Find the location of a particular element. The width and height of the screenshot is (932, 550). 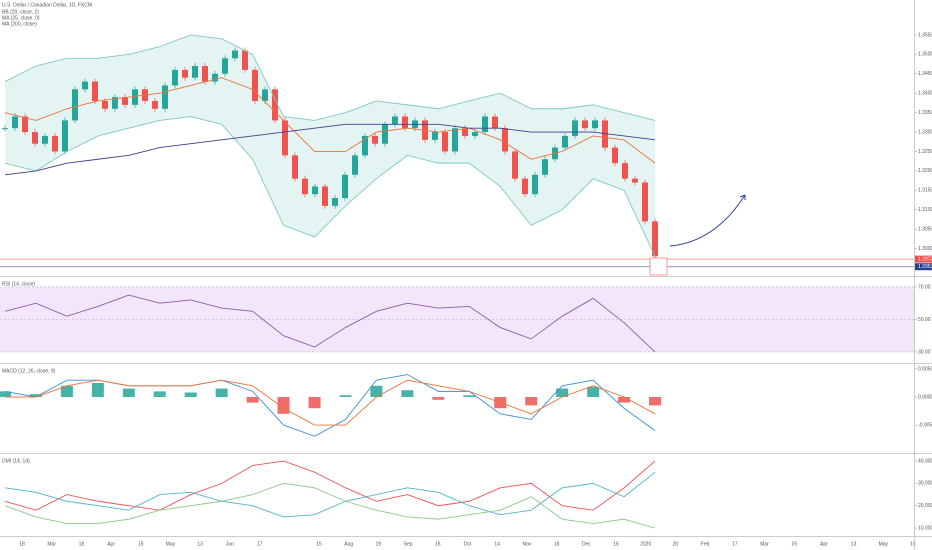

y-tick-label: 1.31500 is located at coordinates (925, 191).